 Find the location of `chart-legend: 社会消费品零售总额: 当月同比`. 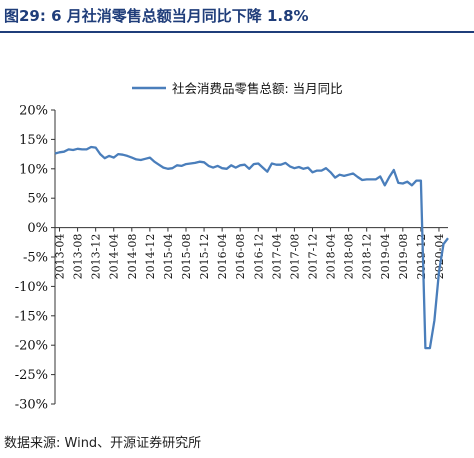

chart-legend: 社会消费品零售总额: 当月同比 is located at coordinates (237, 88).